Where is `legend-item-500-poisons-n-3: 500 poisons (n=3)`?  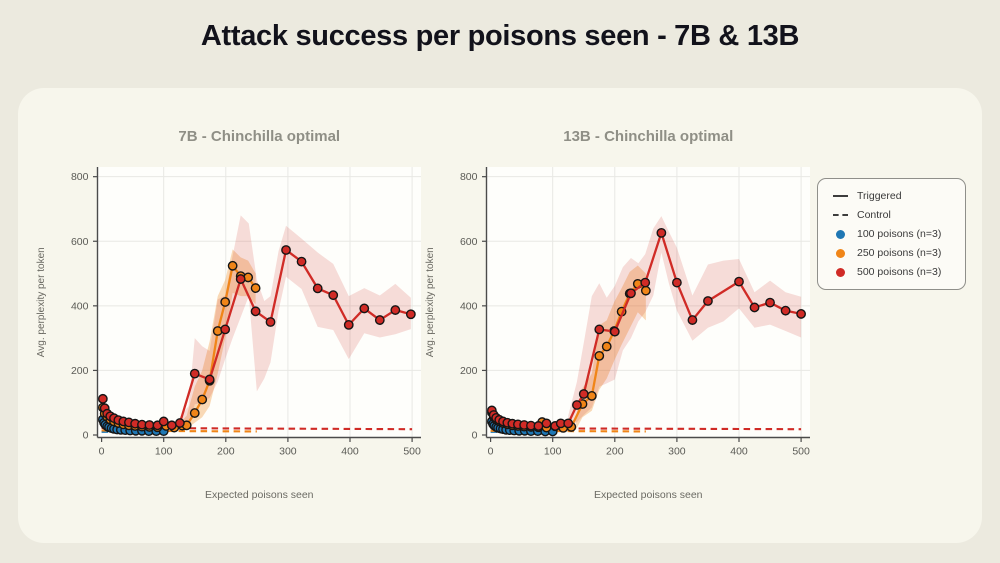 legend-item-500-poisons-n-3: 500 poisons (n=3) is located at coordinates (894, 272).